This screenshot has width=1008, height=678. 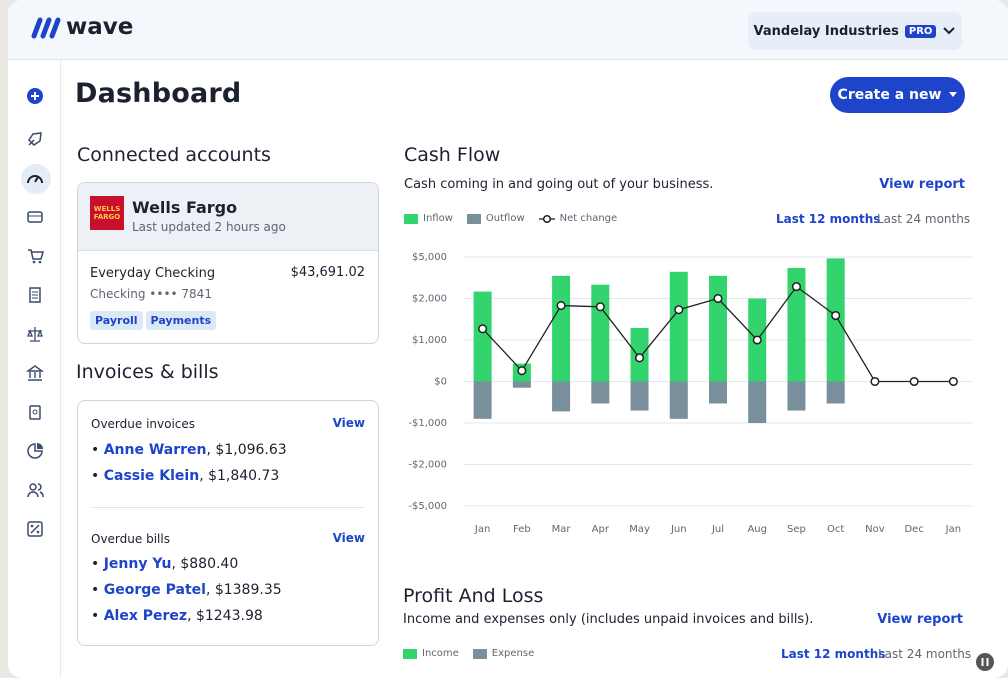 I want to click on nav-contacts, so click(x=35, y=490).